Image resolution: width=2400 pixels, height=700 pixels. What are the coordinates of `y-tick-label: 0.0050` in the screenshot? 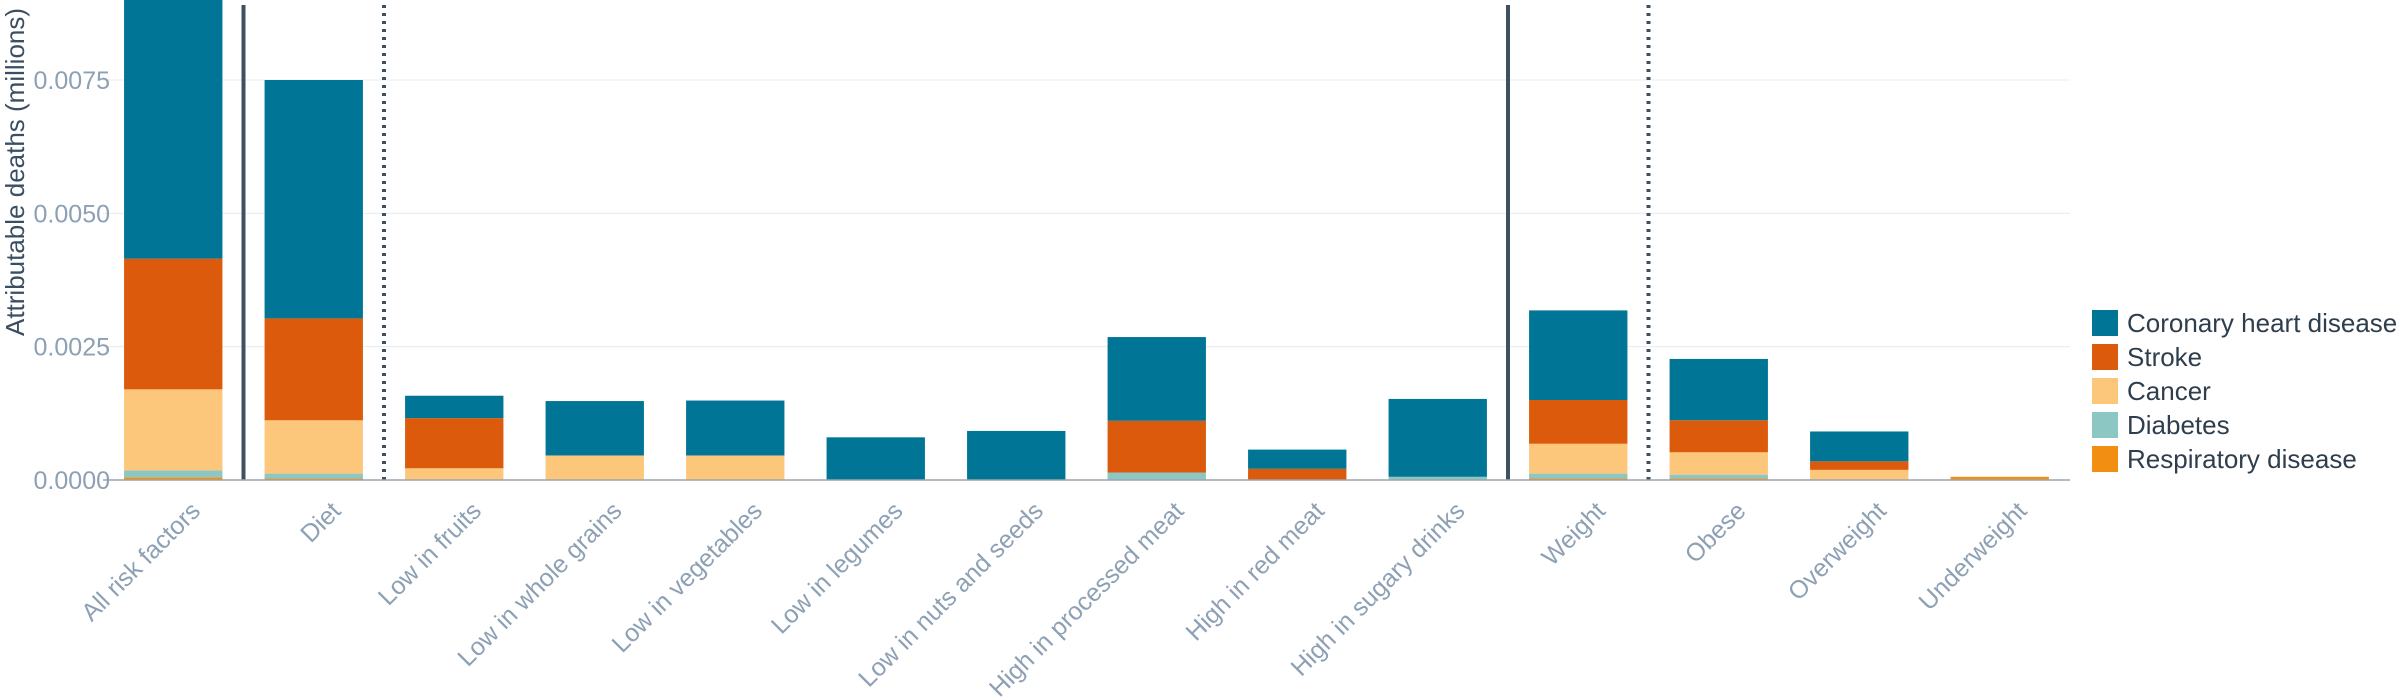 It's located at (72, 214).